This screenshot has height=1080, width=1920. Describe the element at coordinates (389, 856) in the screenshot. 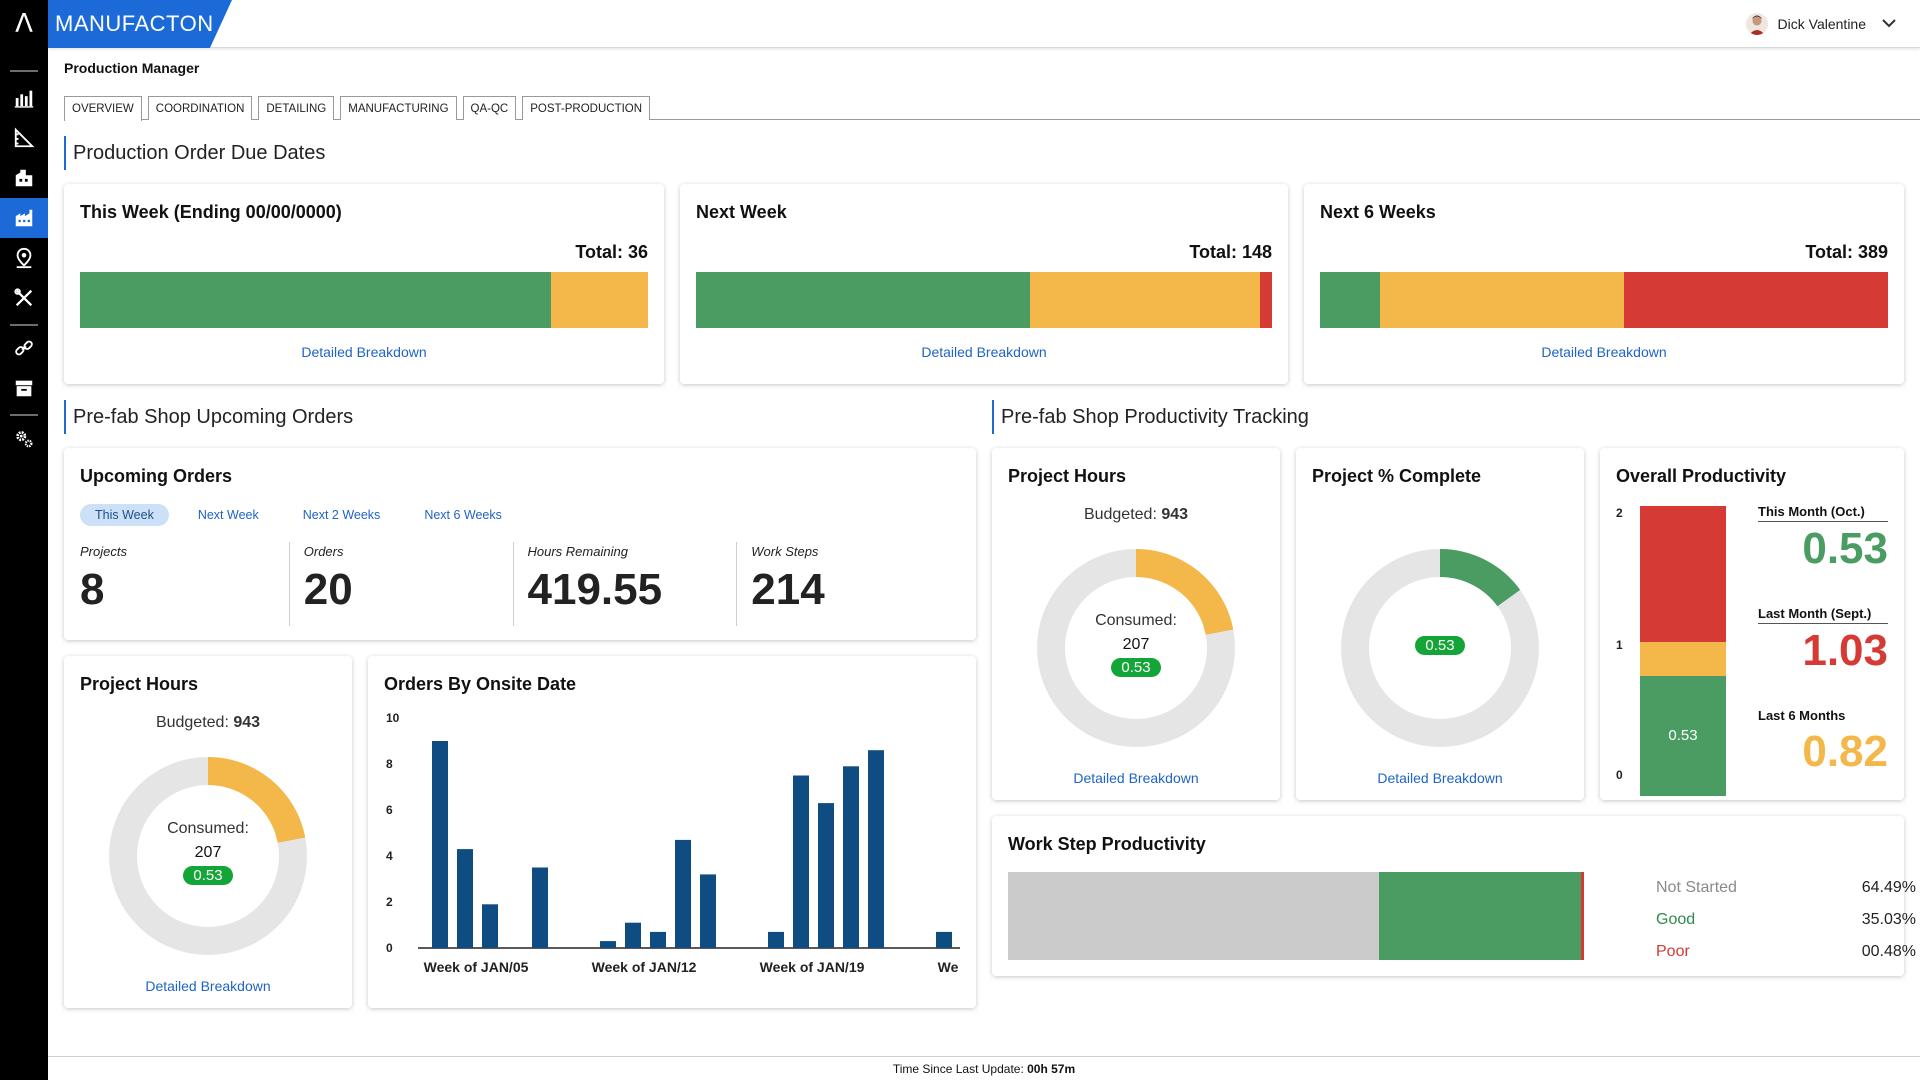

I see `y-tick-label: 4` at that location.